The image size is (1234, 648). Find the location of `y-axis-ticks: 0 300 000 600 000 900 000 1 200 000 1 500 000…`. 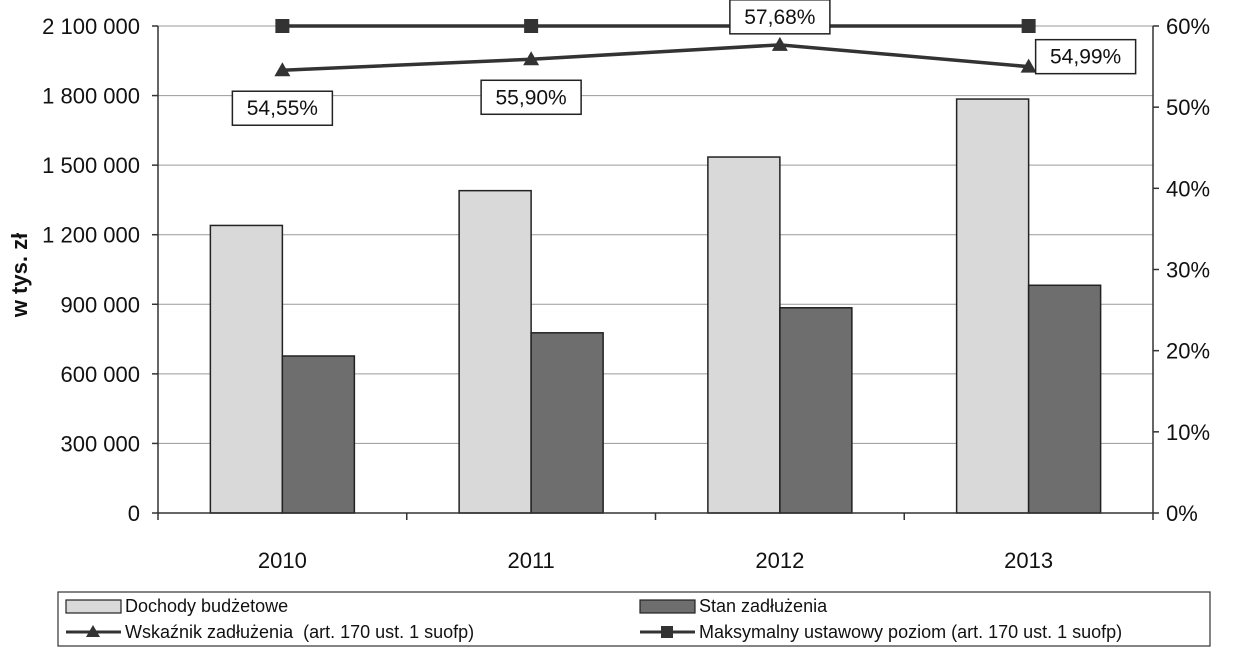

y-axis-ticks: 0 300 000 600 000 900 000 1 200 000 1 500 000… is located at coordinates (91, 270).